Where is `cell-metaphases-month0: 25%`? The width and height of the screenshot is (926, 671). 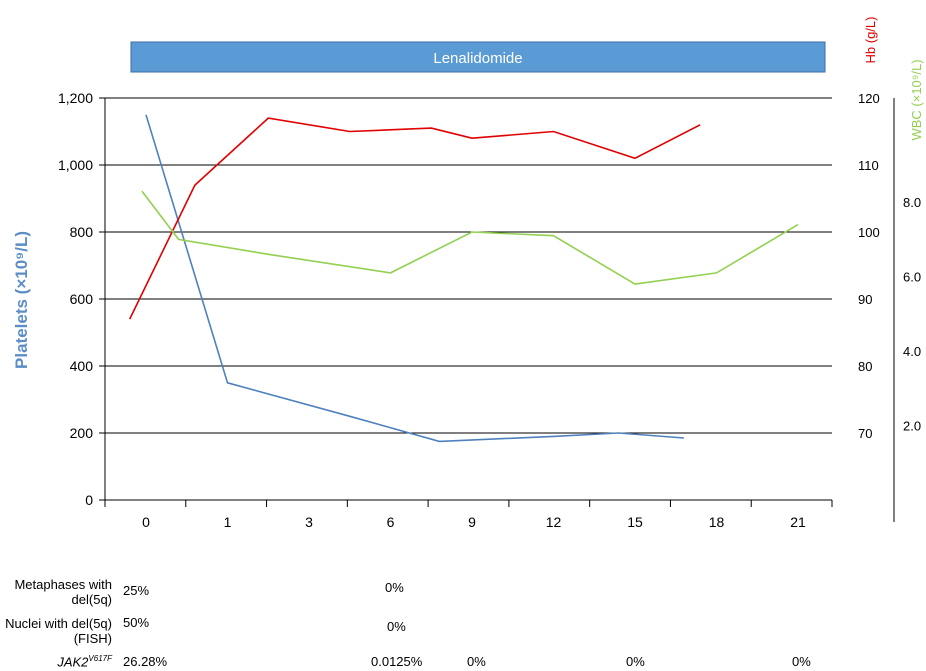
cell-metaphases-month0: 25% is located at coordinates (136, 590).